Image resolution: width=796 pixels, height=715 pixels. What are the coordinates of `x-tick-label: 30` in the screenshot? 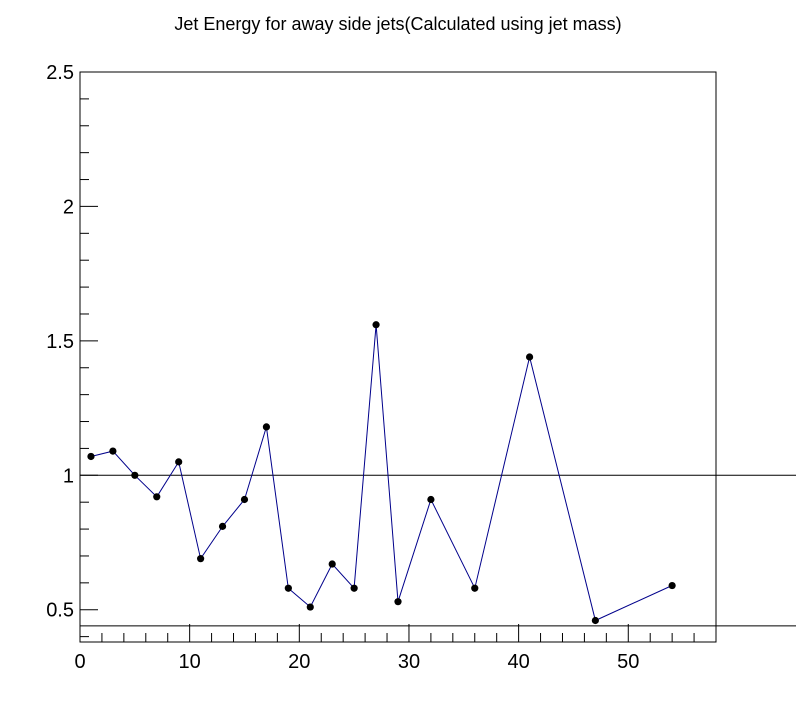 It's located at (409, 662).